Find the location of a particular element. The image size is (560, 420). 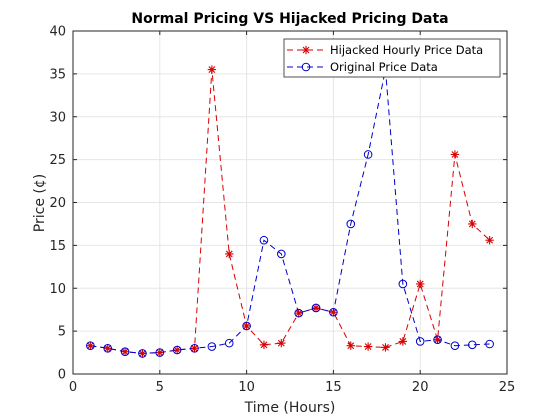

legend-marker-original is located at coordinates (306, 67).